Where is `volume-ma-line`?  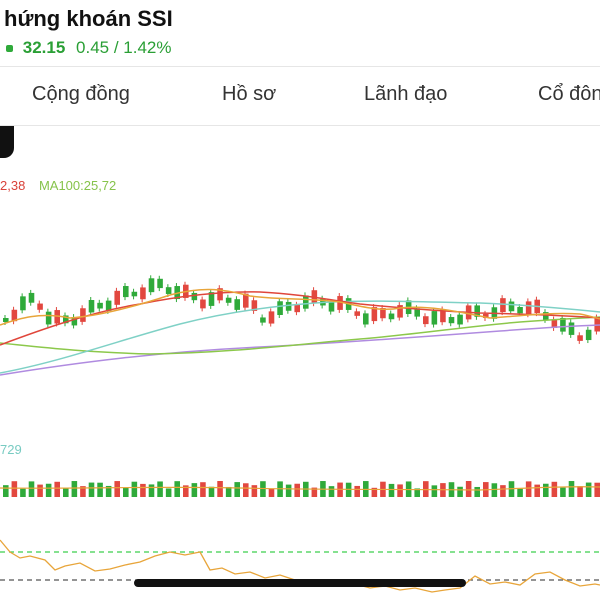
volume-ma-line is located at coordinates (300, 488).